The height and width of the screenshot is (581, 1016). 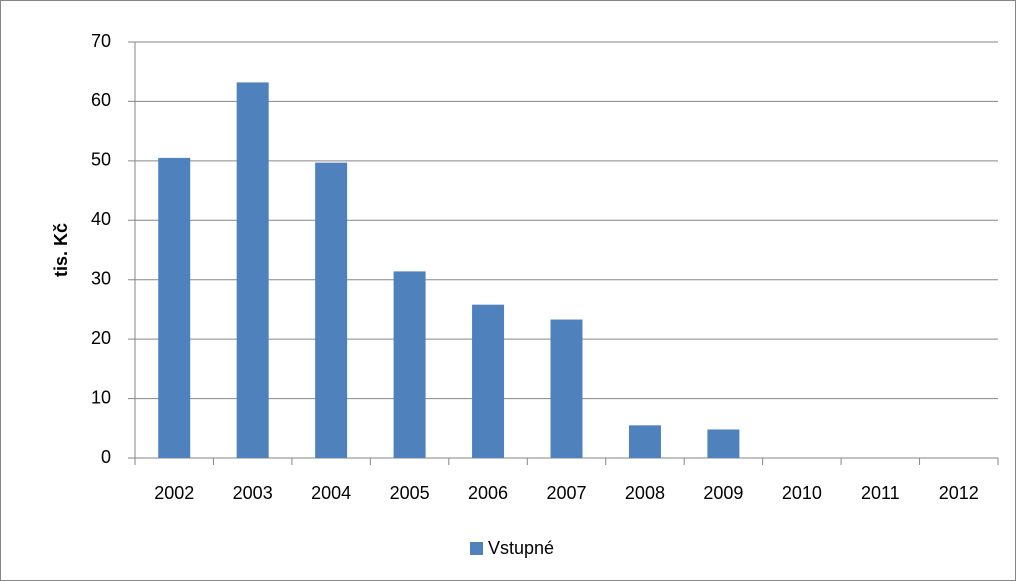 What do you see at coordinates (880, 493) in the screenshot?
I see `x-tick-label: 2011` at bounding box center [880, 493].